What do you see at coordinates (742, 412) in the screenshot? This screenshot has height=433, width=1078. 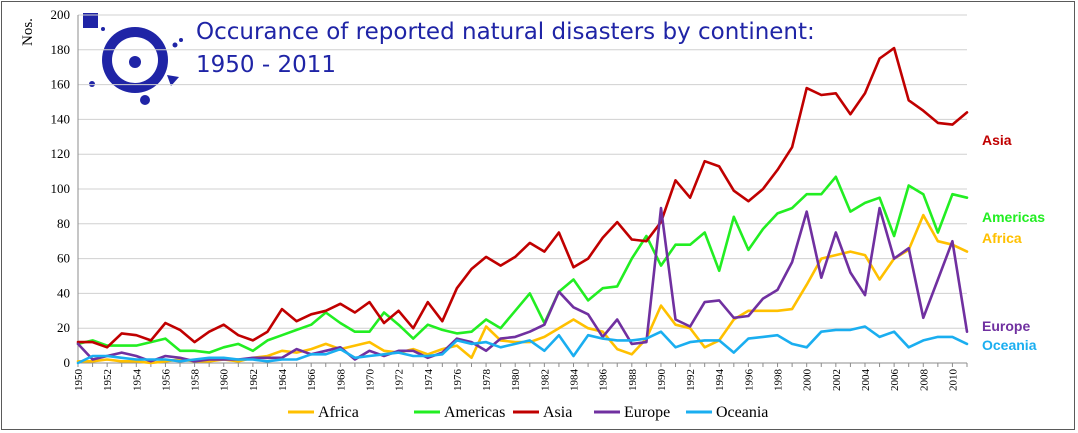 I see `legend-label-oceania: Oceania` at bounding box center [742, 412].